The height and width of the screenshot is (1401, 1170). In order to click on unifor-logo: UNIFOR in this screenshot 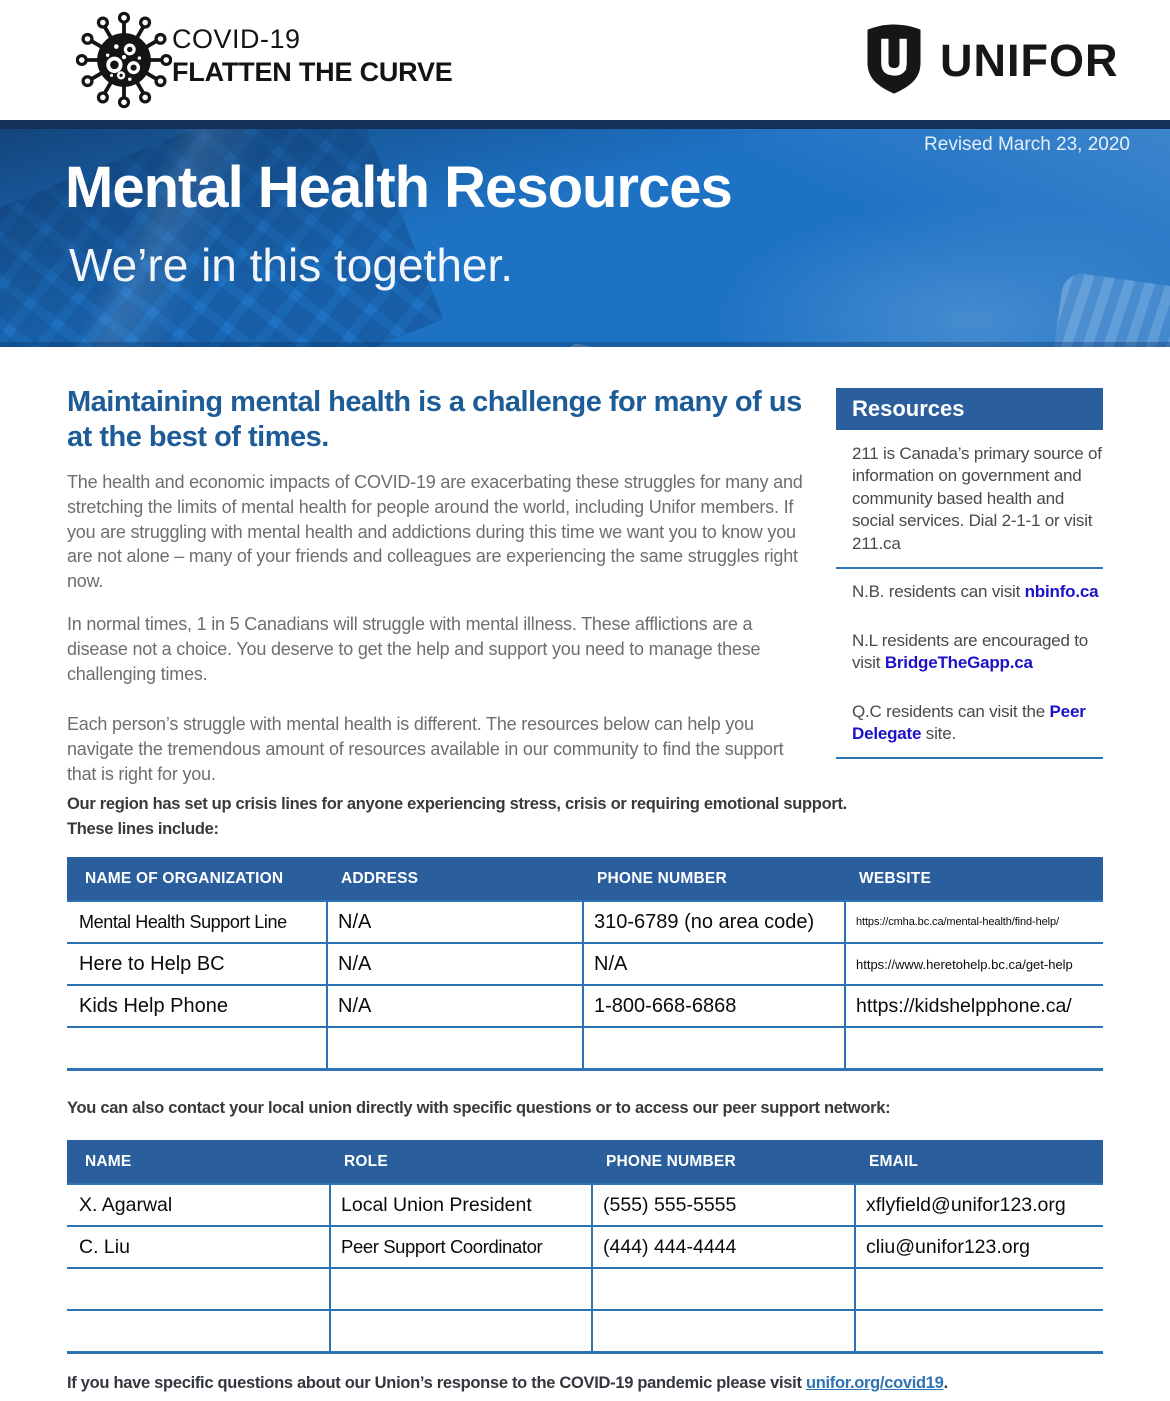, I will do `click(990, 58)`.